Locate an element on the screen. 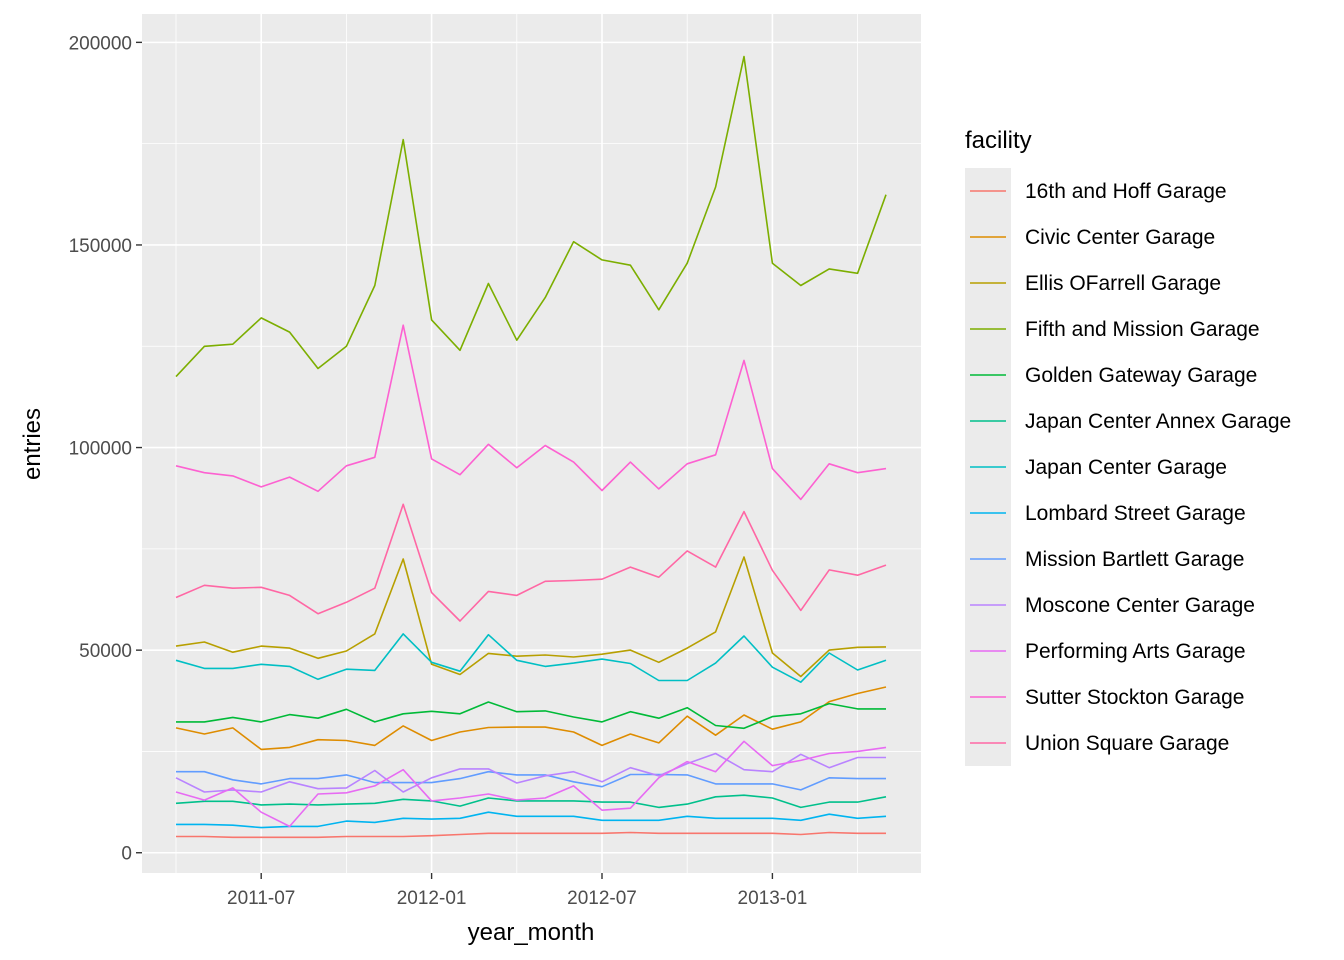 Image resolution: width=1344 pixels, height=960 pixels. legend-label: Ellis OFarrell Garage is located at coordinates (1123, 283).